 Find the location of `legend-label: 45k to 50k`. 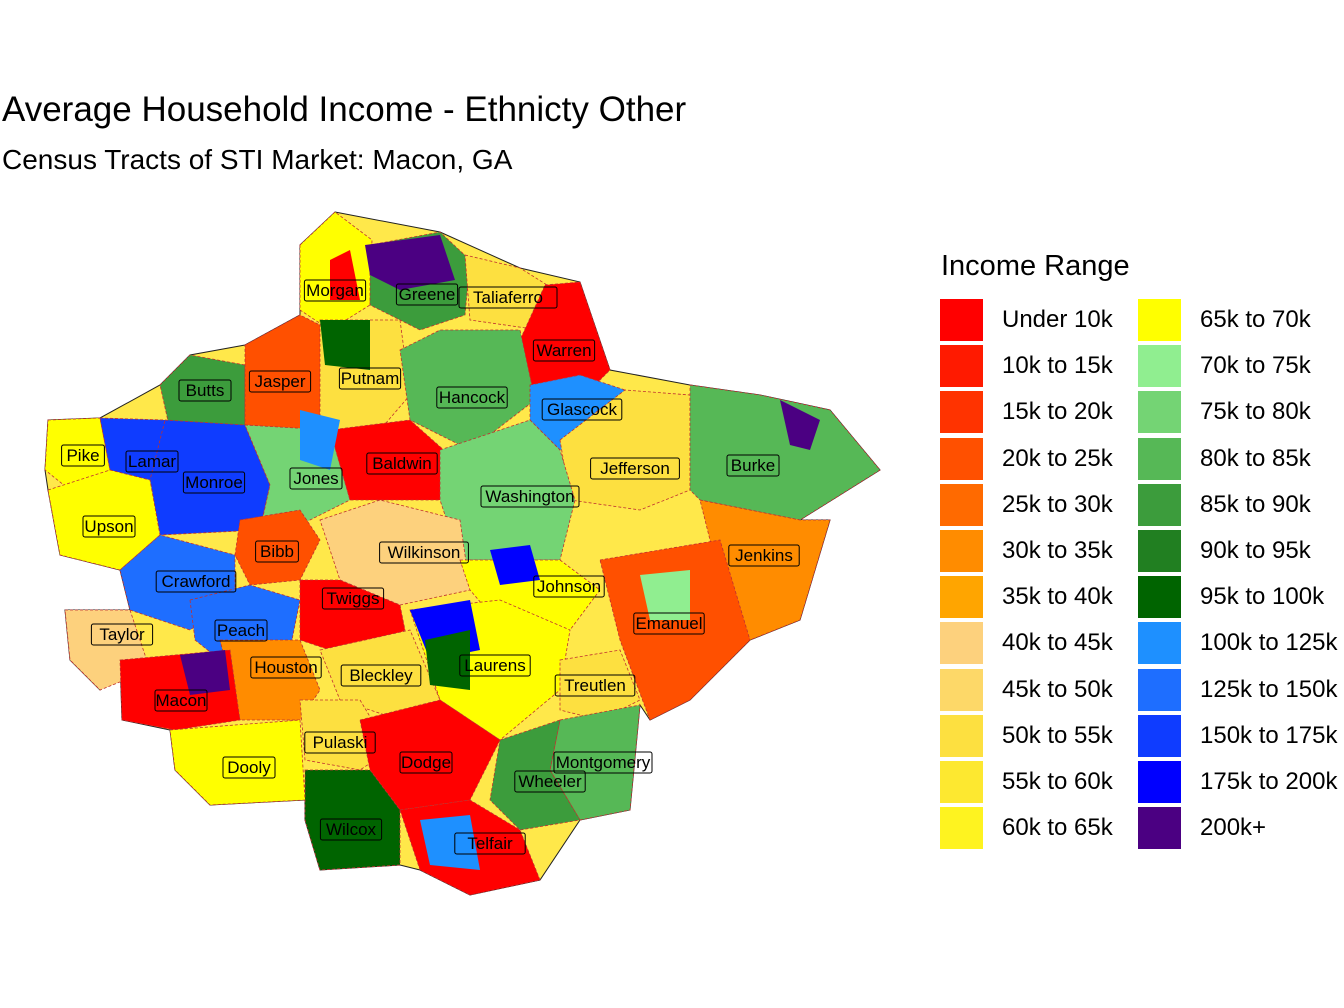

legend-label: 45k to 50k is located at coordinates (1057, 689).